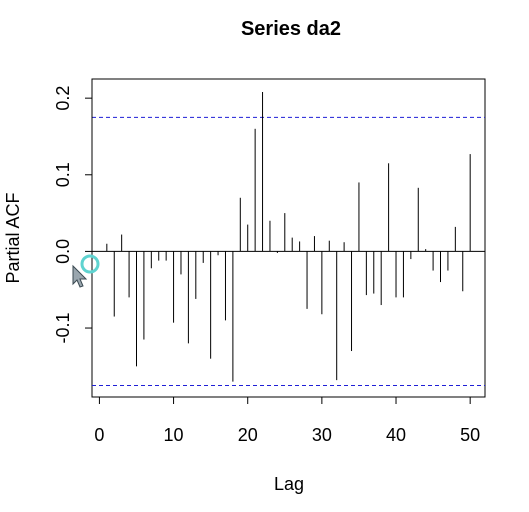  What do you see at coordinates (63, 174) in the screenshot?
I see `y-tick-label: 0.1` at bounding box center [63, 174].